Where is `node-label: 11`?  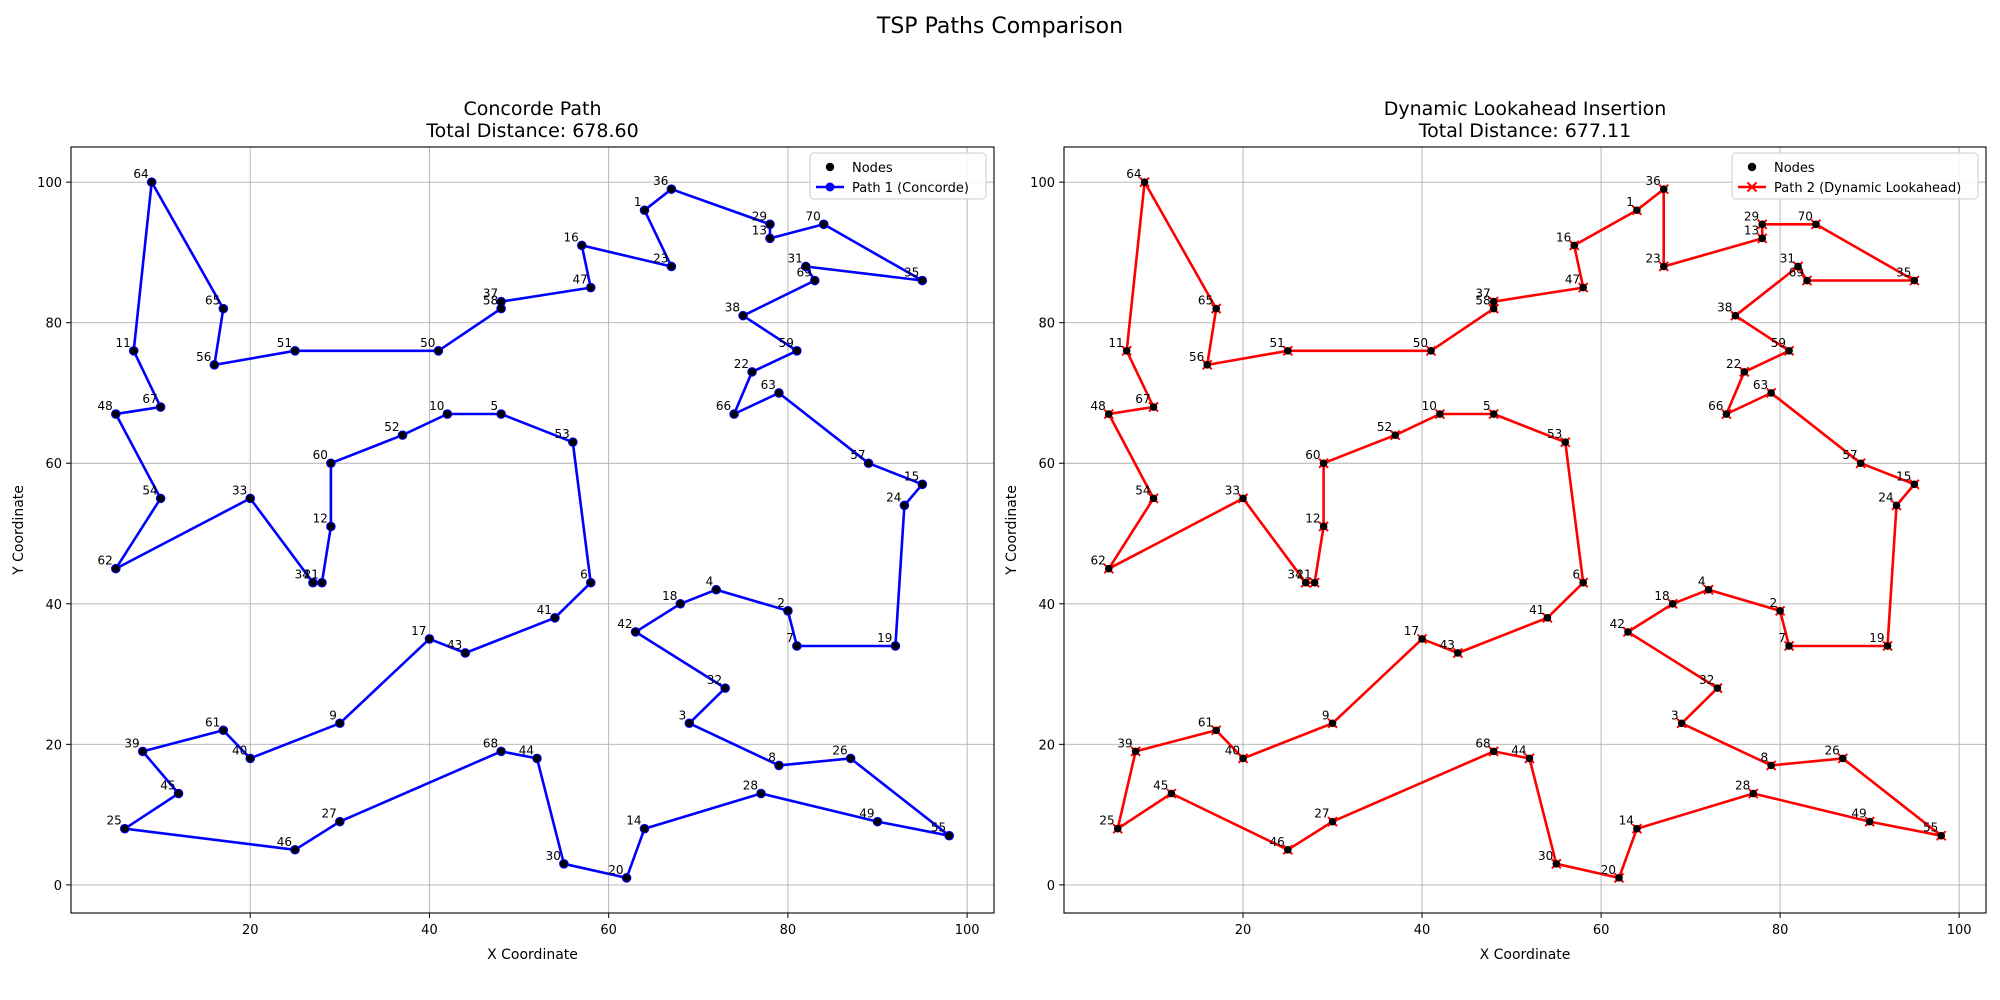 node-label: 11 is located at coordinates (122, 343).